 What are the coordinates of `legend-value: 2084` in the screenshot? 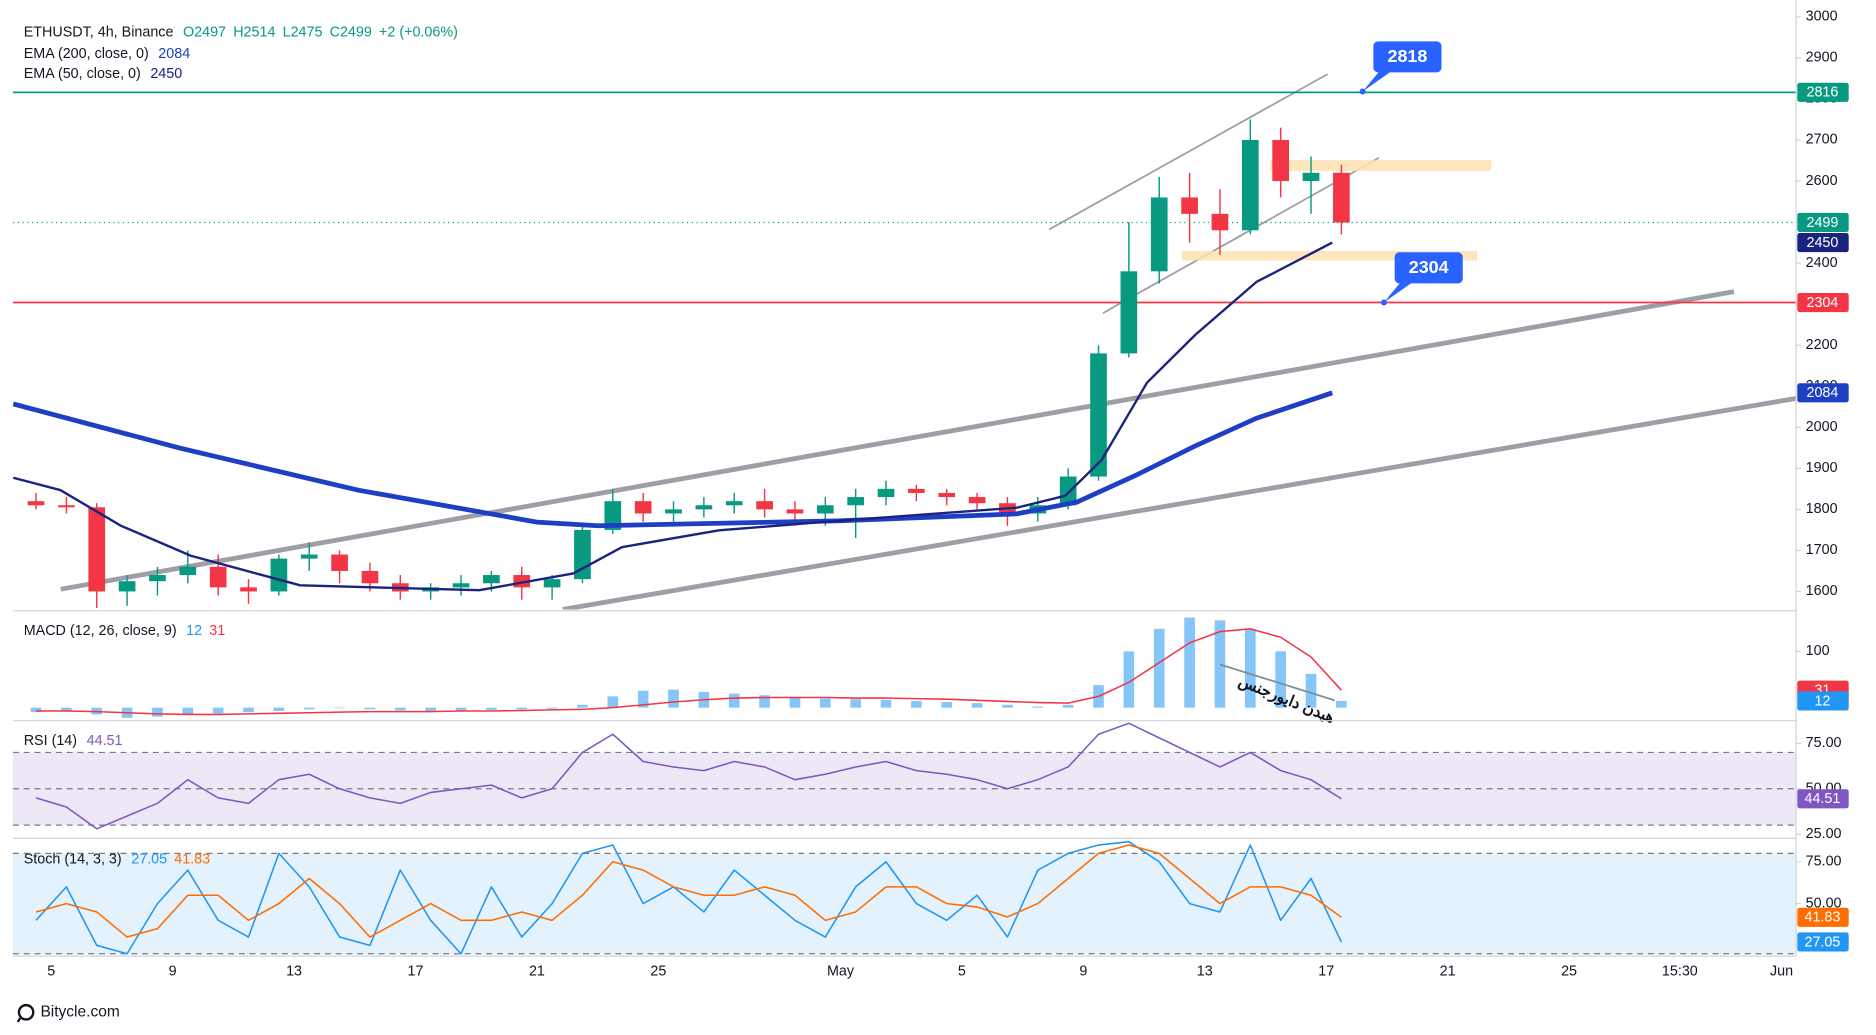 It's located at (174, 54).